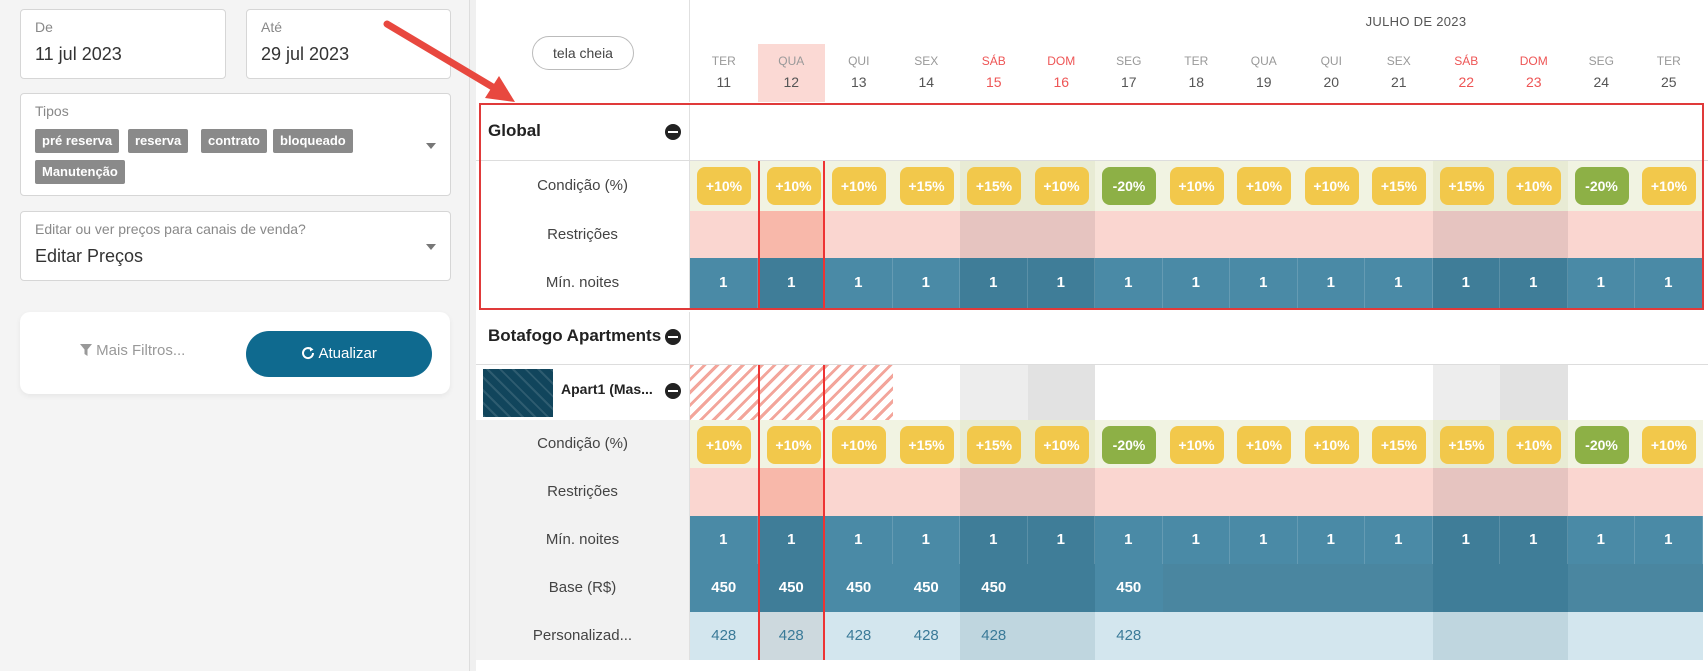  I want to click on type-tag: pré reserva, so click(77, 141).